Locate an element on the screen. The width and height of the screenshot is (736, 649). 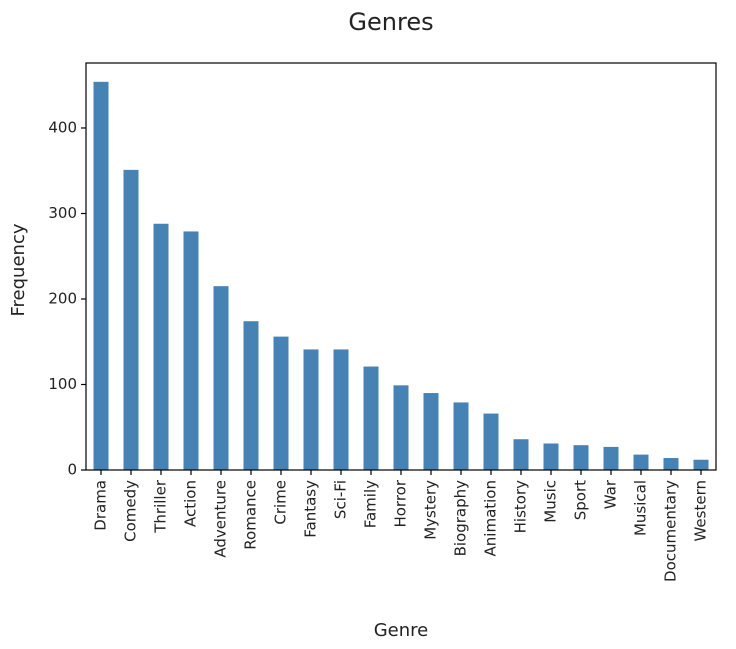
bar-horror is located at coordinates (401, 427).